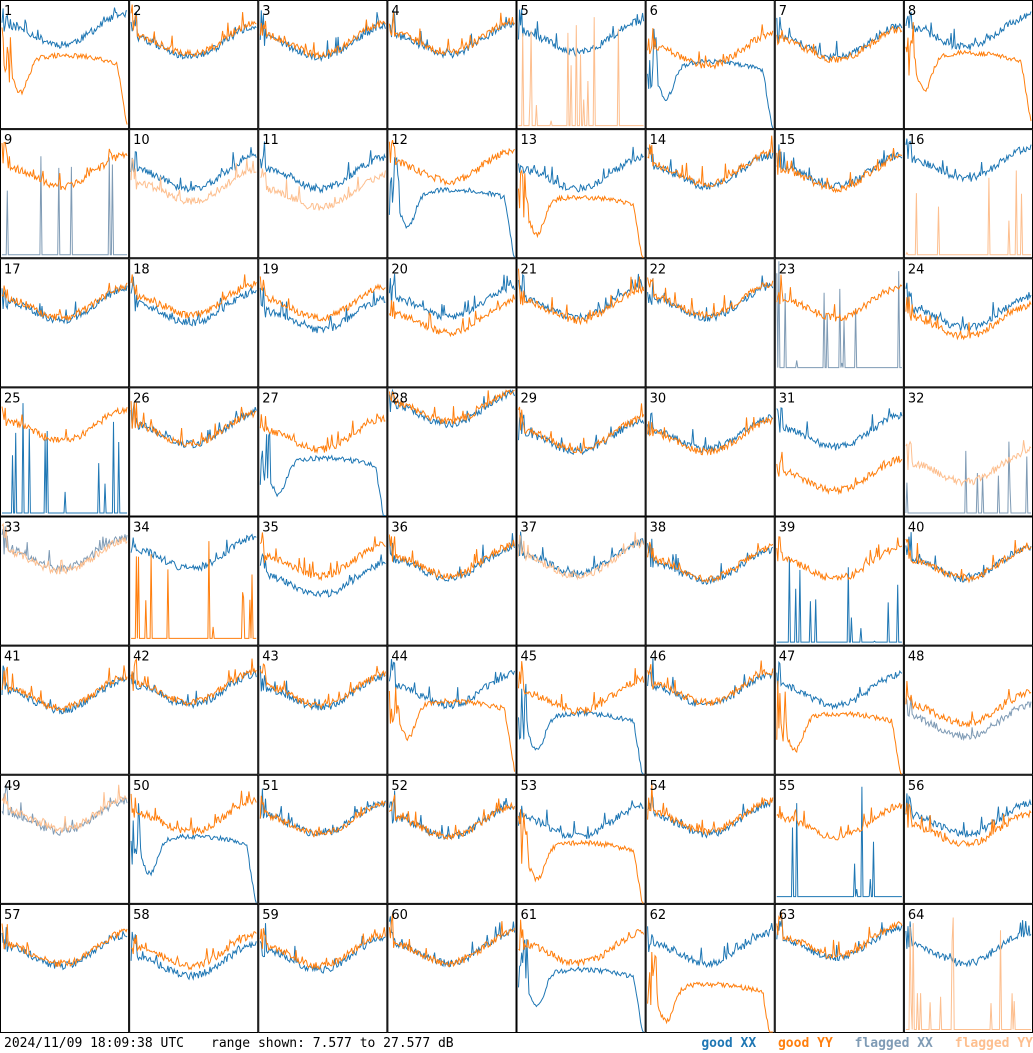 This screenshot has width=1033, height=1053. What do you see at coordinates (658, 528) in the screenshot?
I see `panel-label: 38` at bounding box center [658, 528].